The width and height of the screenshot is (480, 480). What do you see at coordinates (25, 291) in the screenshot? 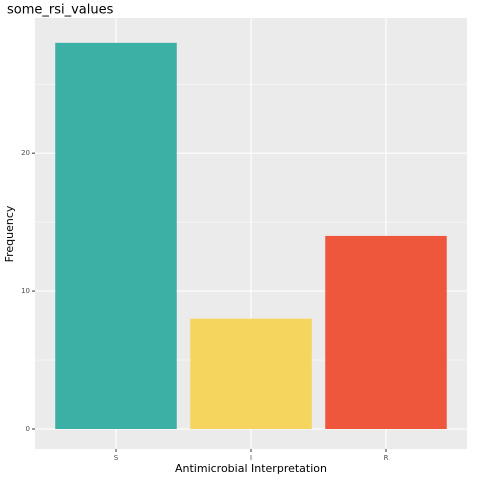
I see `y-tick-label: 10` at bounding box center [25, 291].